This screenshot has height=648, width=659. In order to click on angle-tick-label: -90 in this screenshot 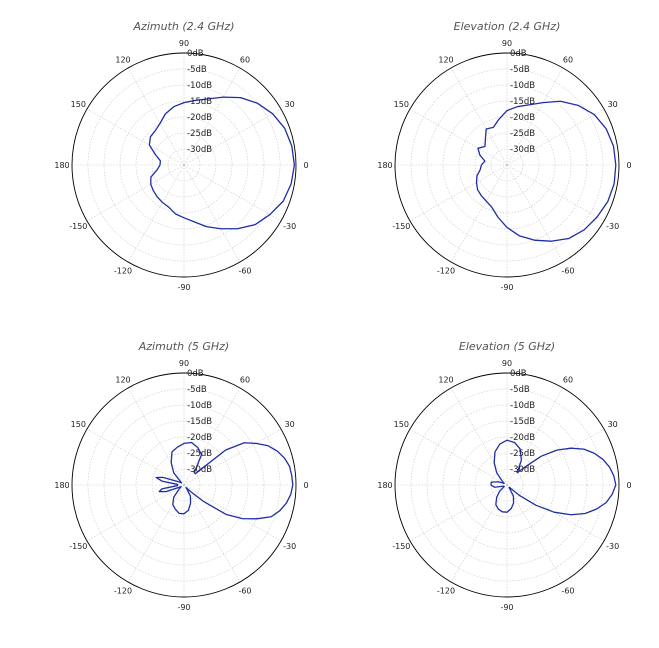, I will do `click(506, 607)`.